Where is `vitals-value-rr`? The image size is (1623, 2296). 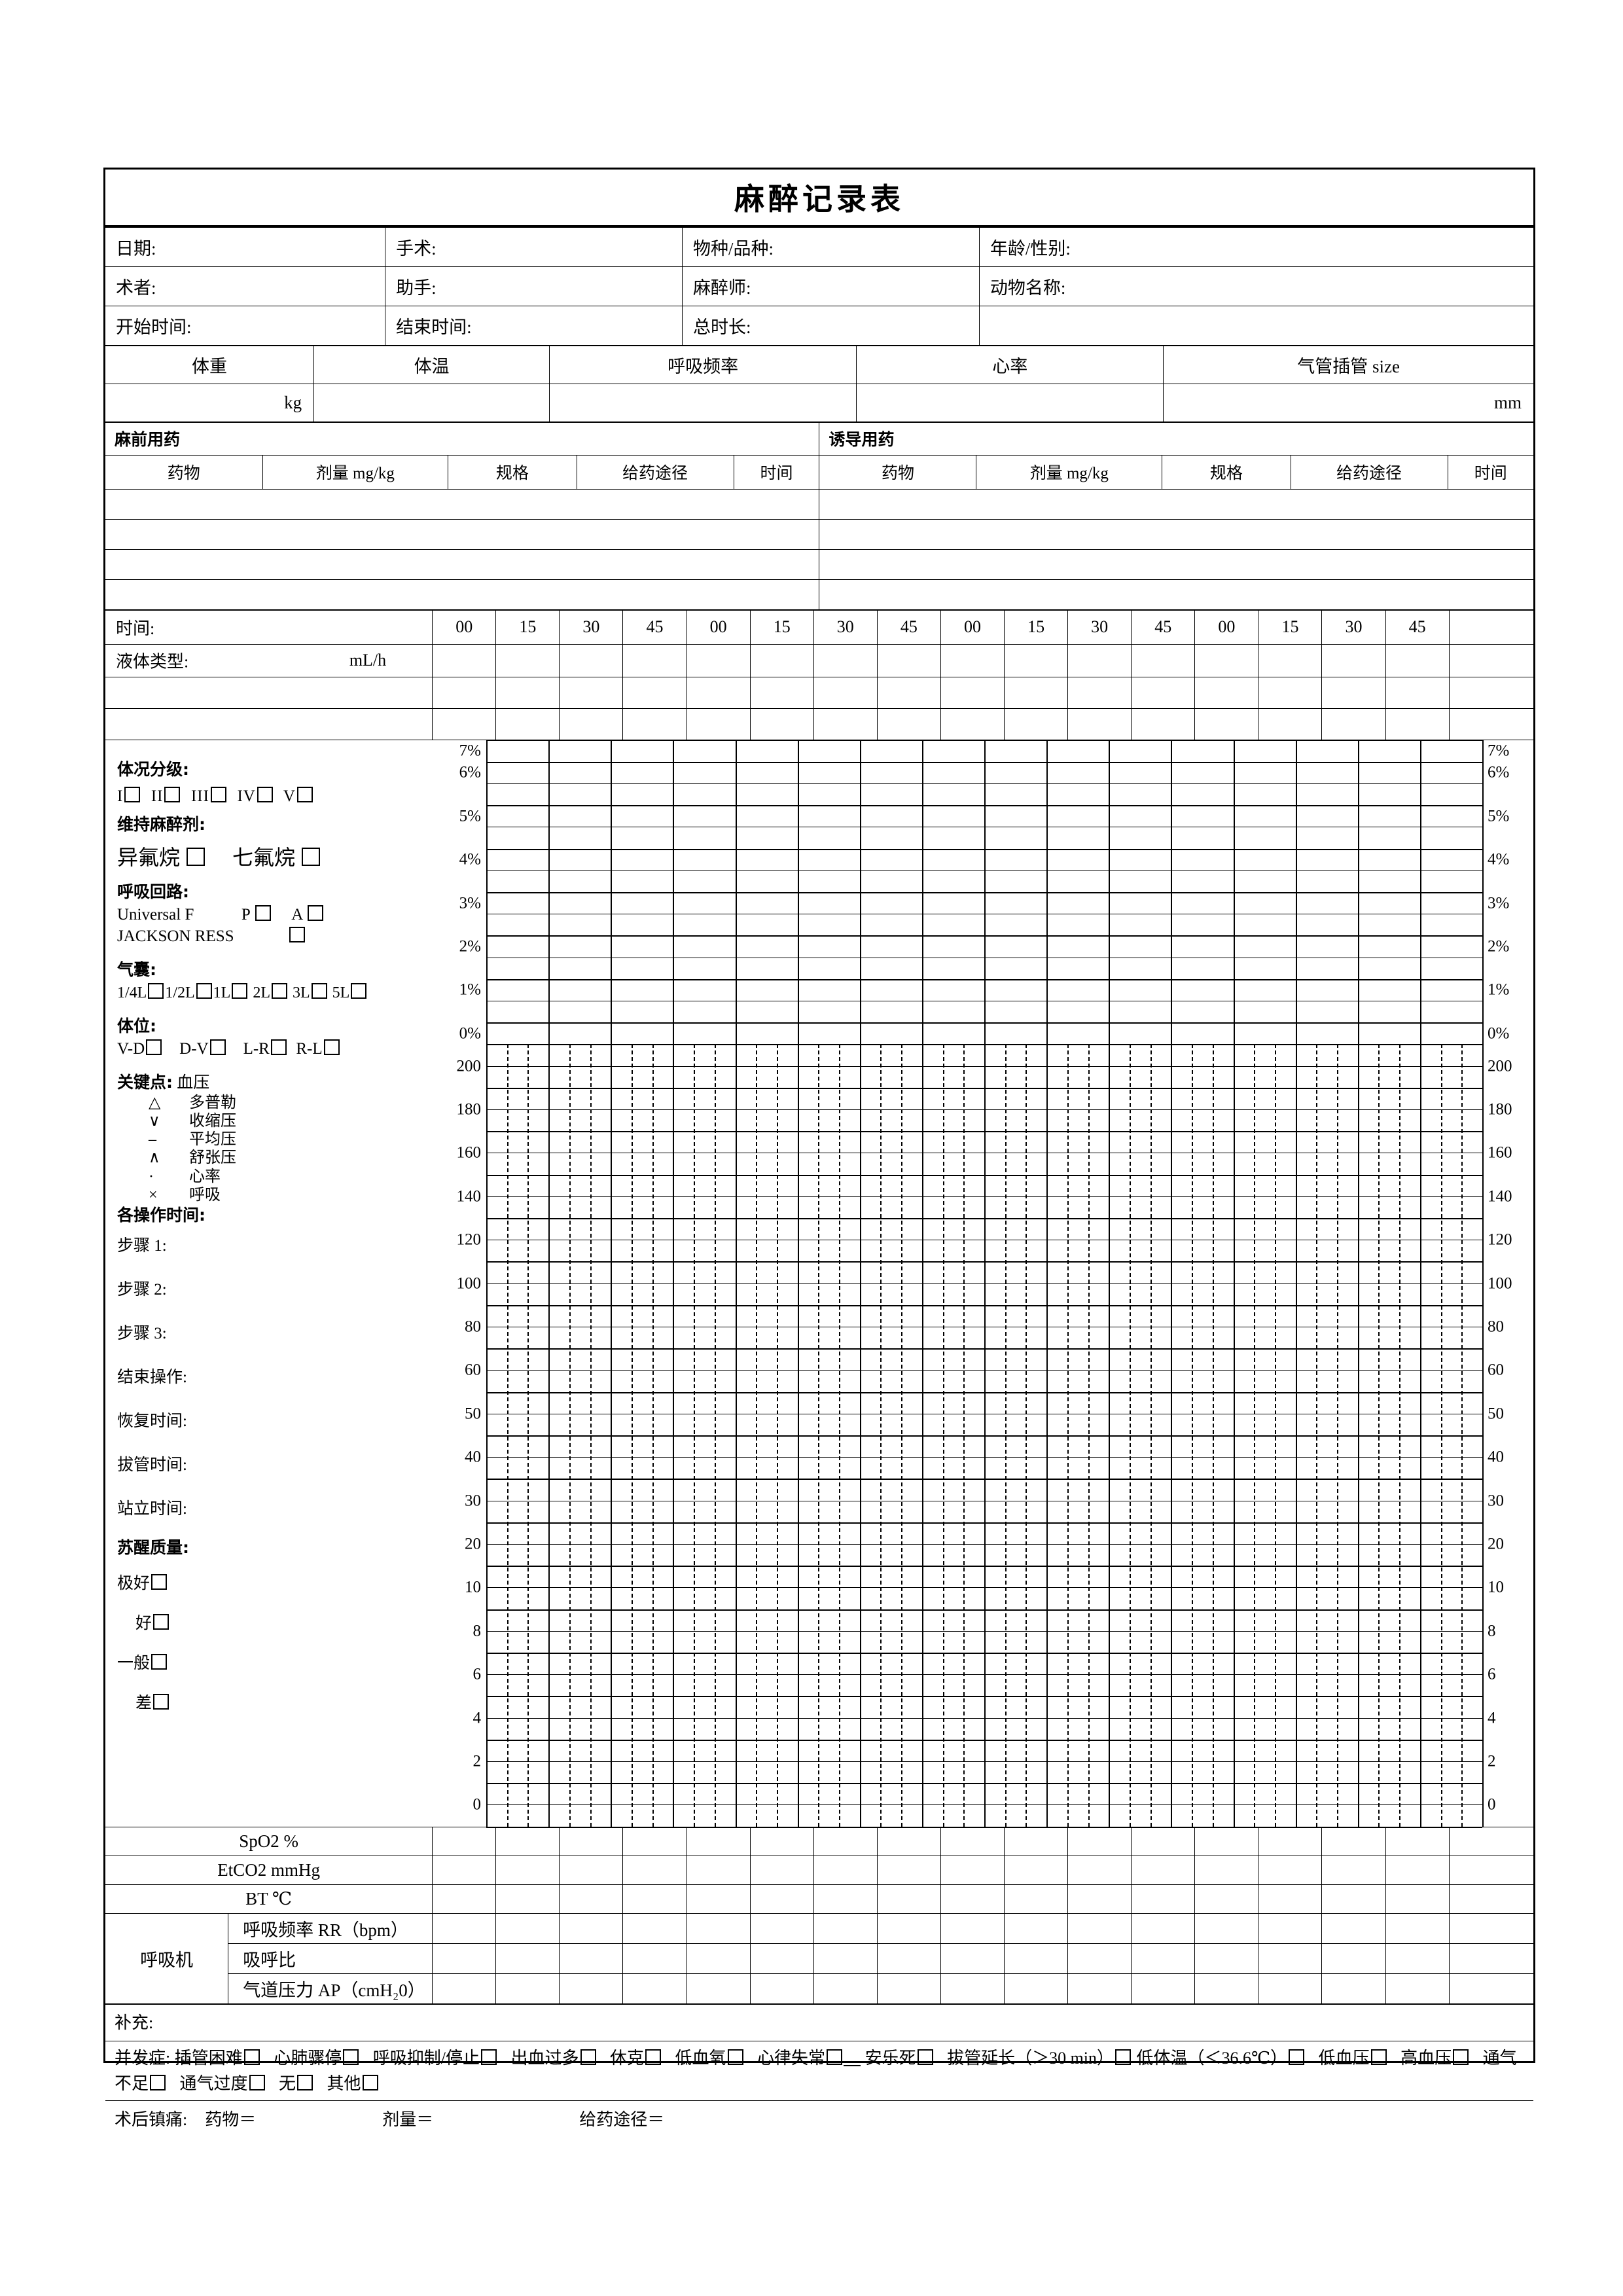 vitals-value-rr is located at coordinates (703, 402).